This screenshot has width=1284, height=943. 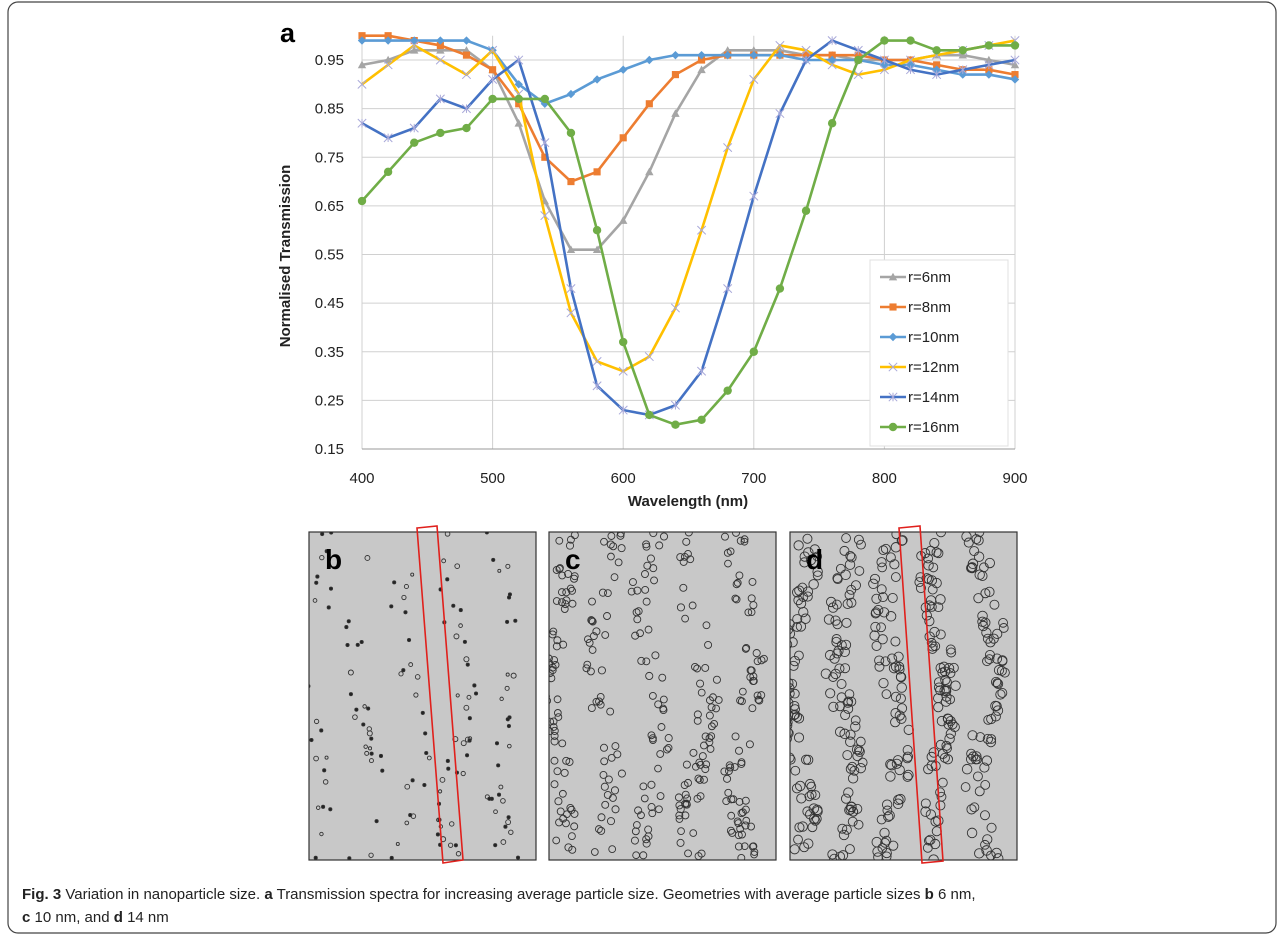 What do you see at coordinates (41, 894) in the screenshot?
I see `caption-segment: Fig. 3` at bounding box center [41, 894].